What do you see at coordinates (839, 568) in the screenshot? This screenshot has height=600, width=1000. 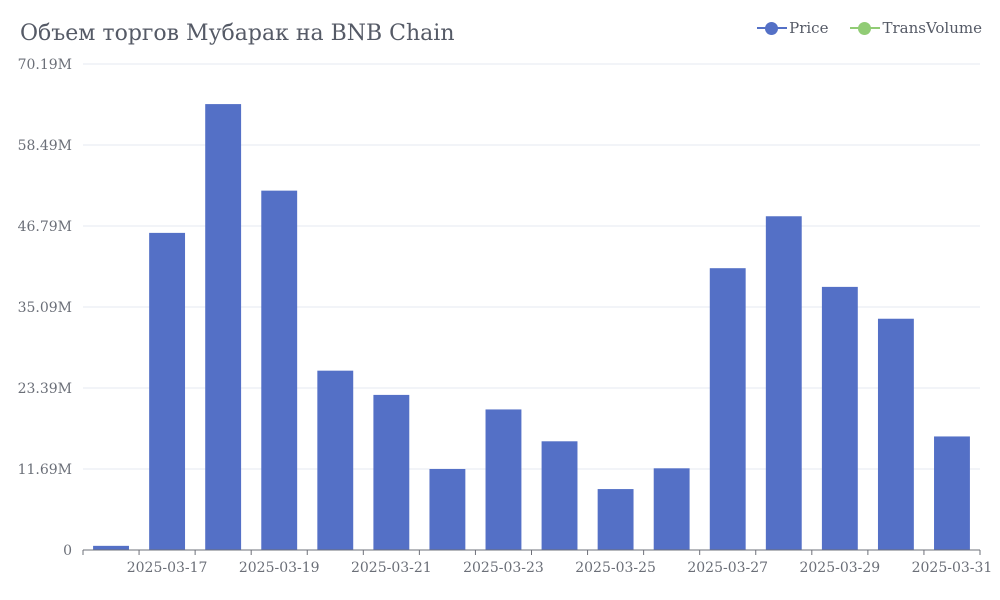 I see `x-tick-label: 2025-03-29` at bounding box center [839, 568].